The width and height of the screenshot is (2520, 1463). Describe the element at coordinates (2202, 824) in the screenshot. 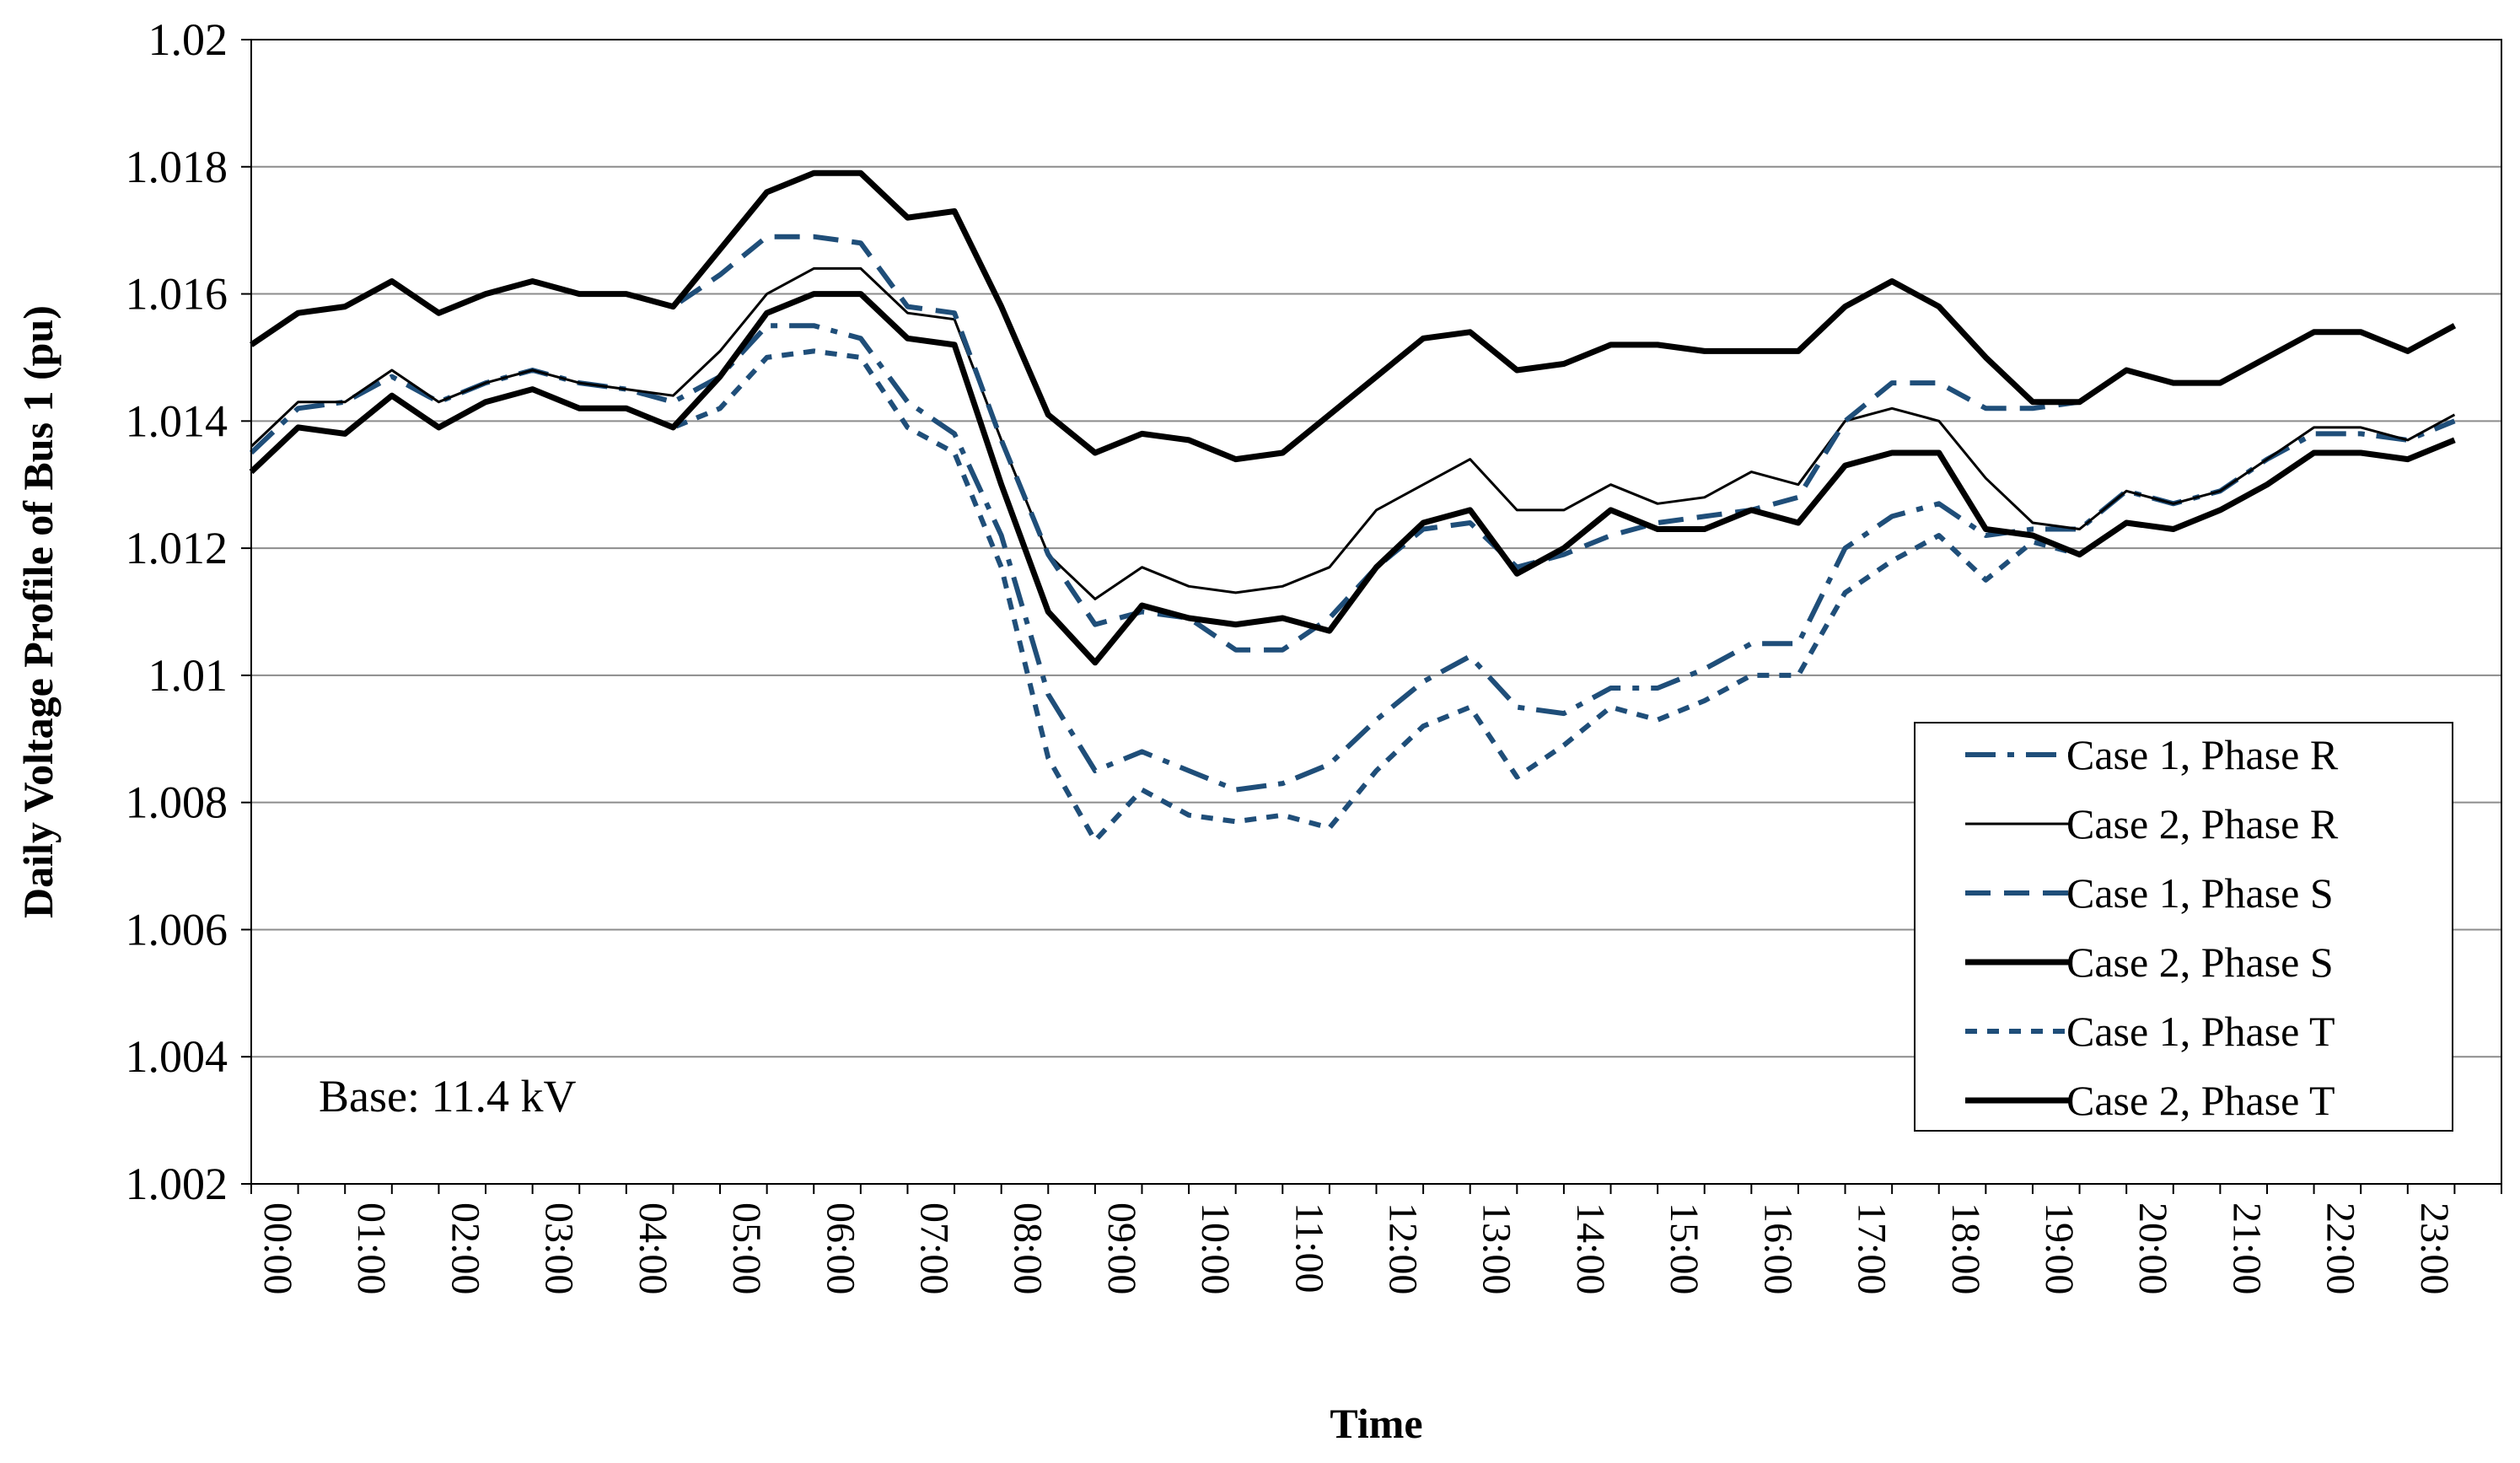

I see `legend-label-1: Case 2, Phase R` at that location.